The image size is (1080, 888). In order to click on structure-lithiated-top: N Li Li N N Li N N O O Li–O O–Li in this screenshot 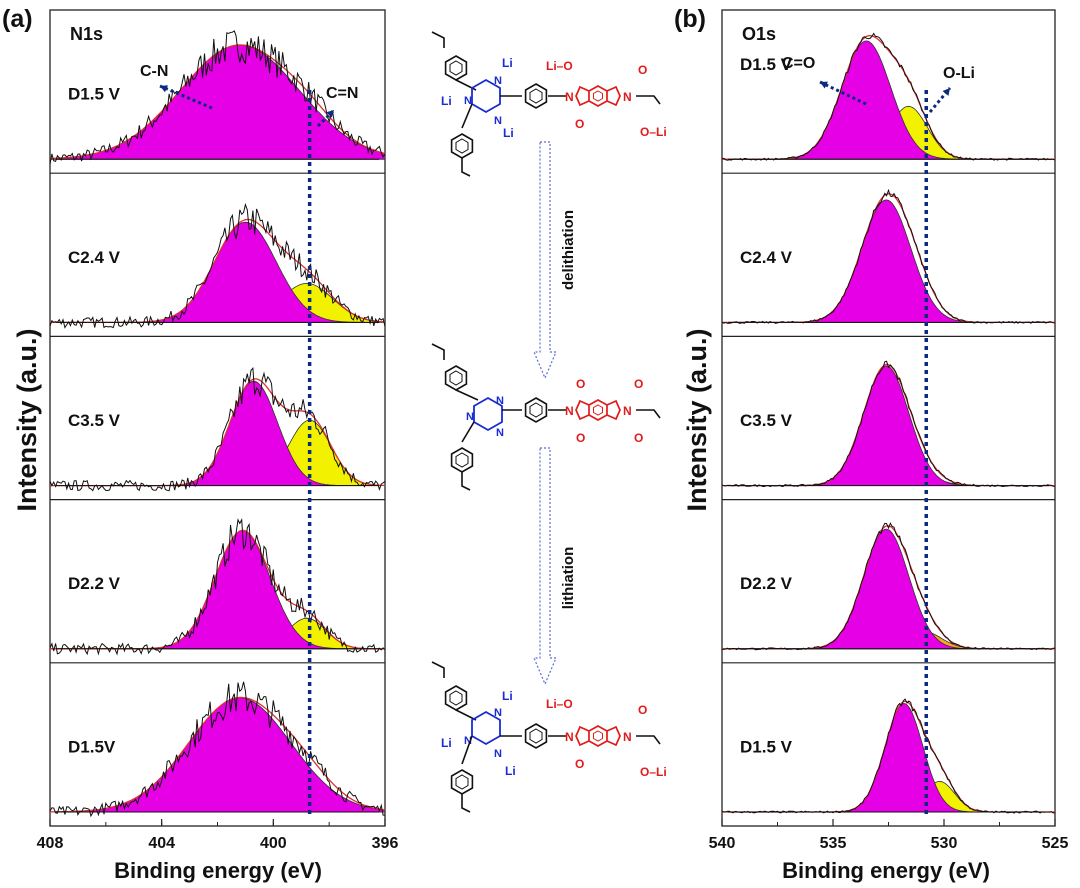, I will do `click(549, 104)`.